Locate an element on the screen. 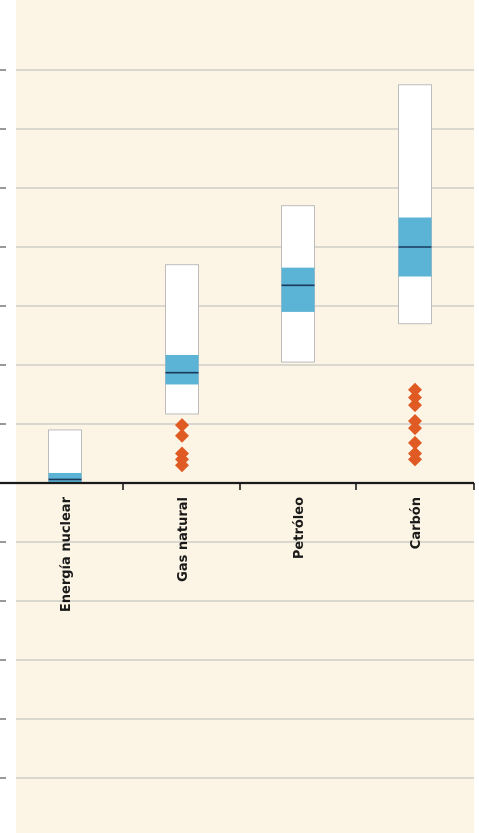 Image resolution: width=479 pixels, height=833 pixels. box-petróleo is located at coordinates (298, 284).